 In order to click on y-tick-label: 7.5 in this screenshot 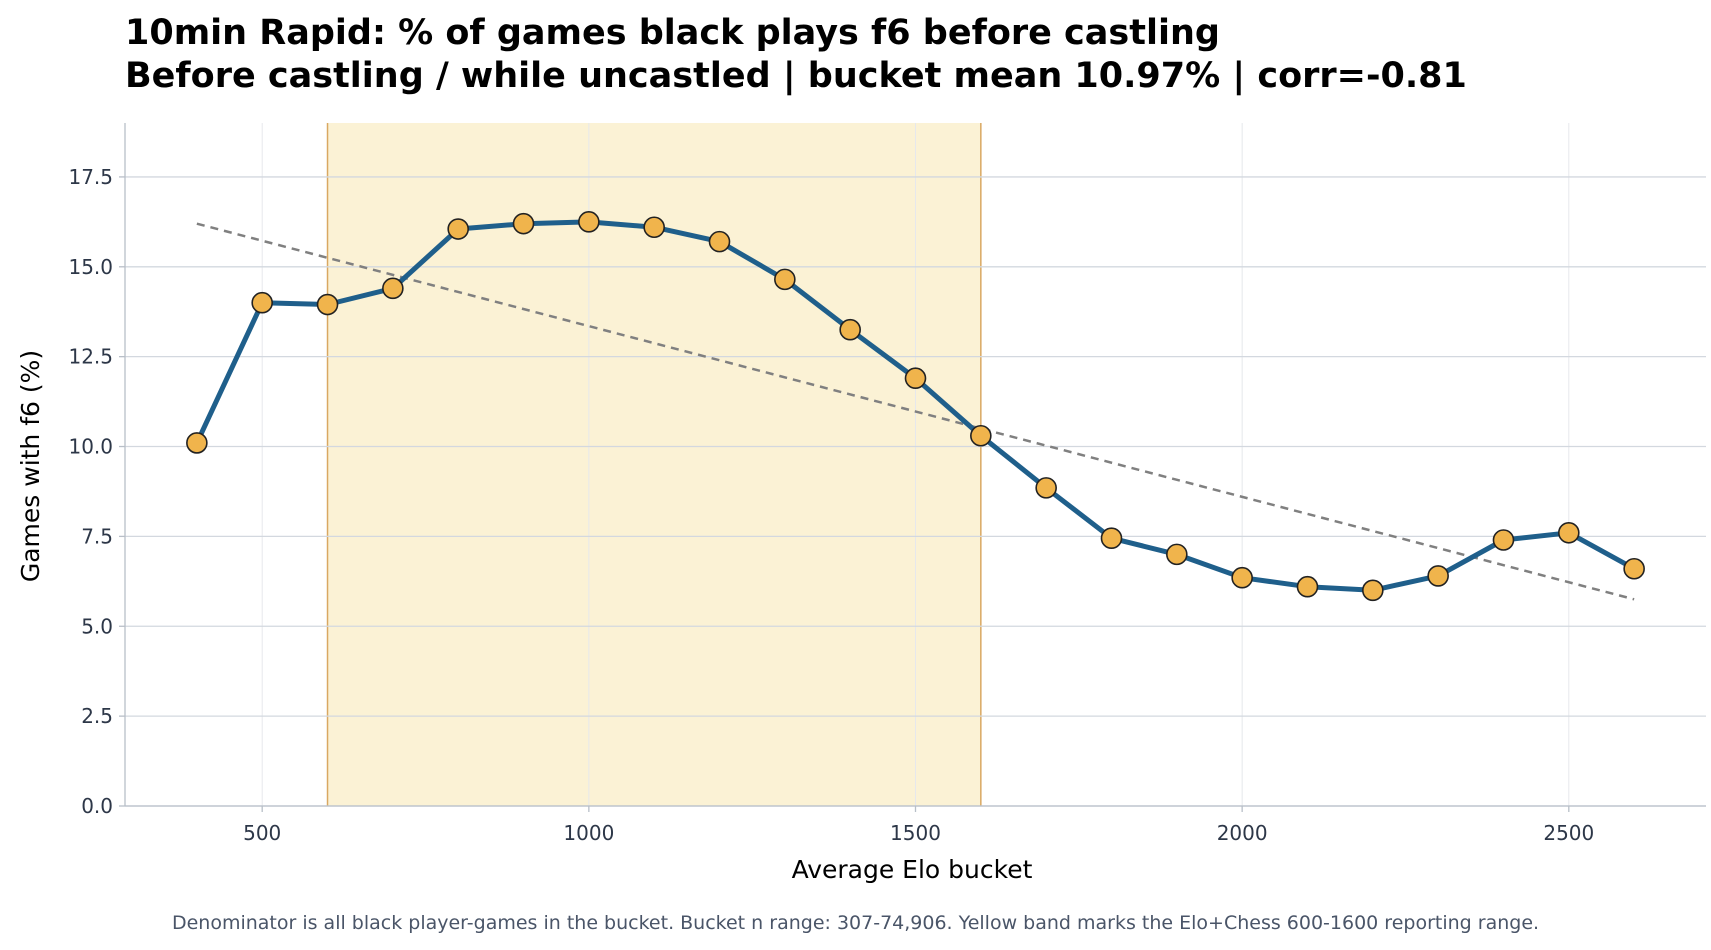, I will do `click(97, 536)`.